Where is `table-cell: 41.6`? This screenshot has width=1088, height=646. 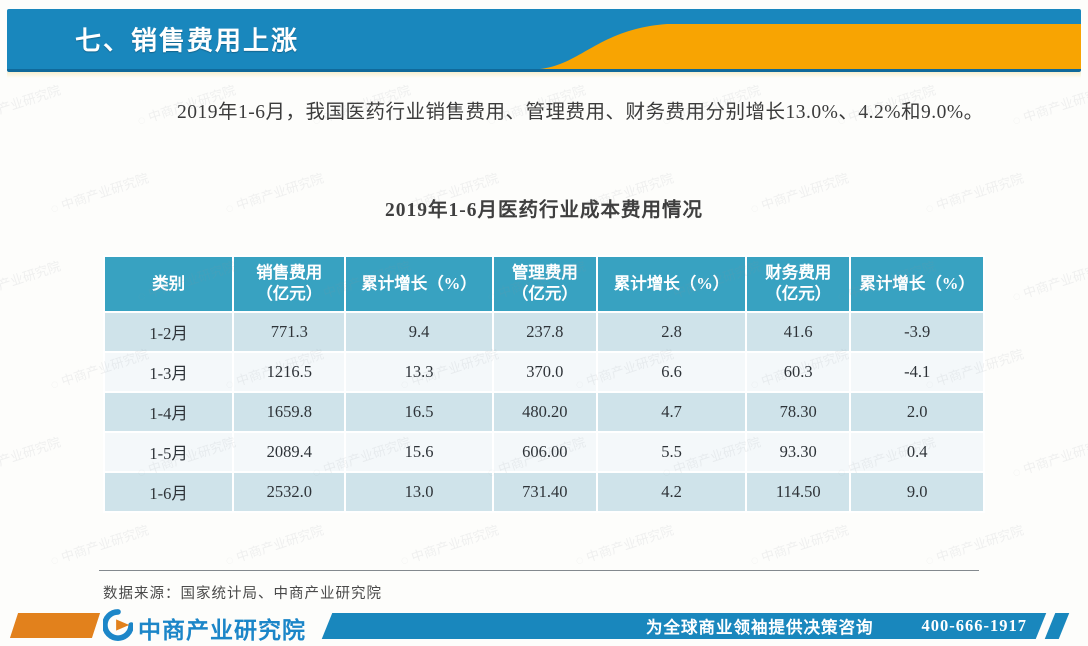 table-cell: 41.6 is located at coordinates (798, 332).